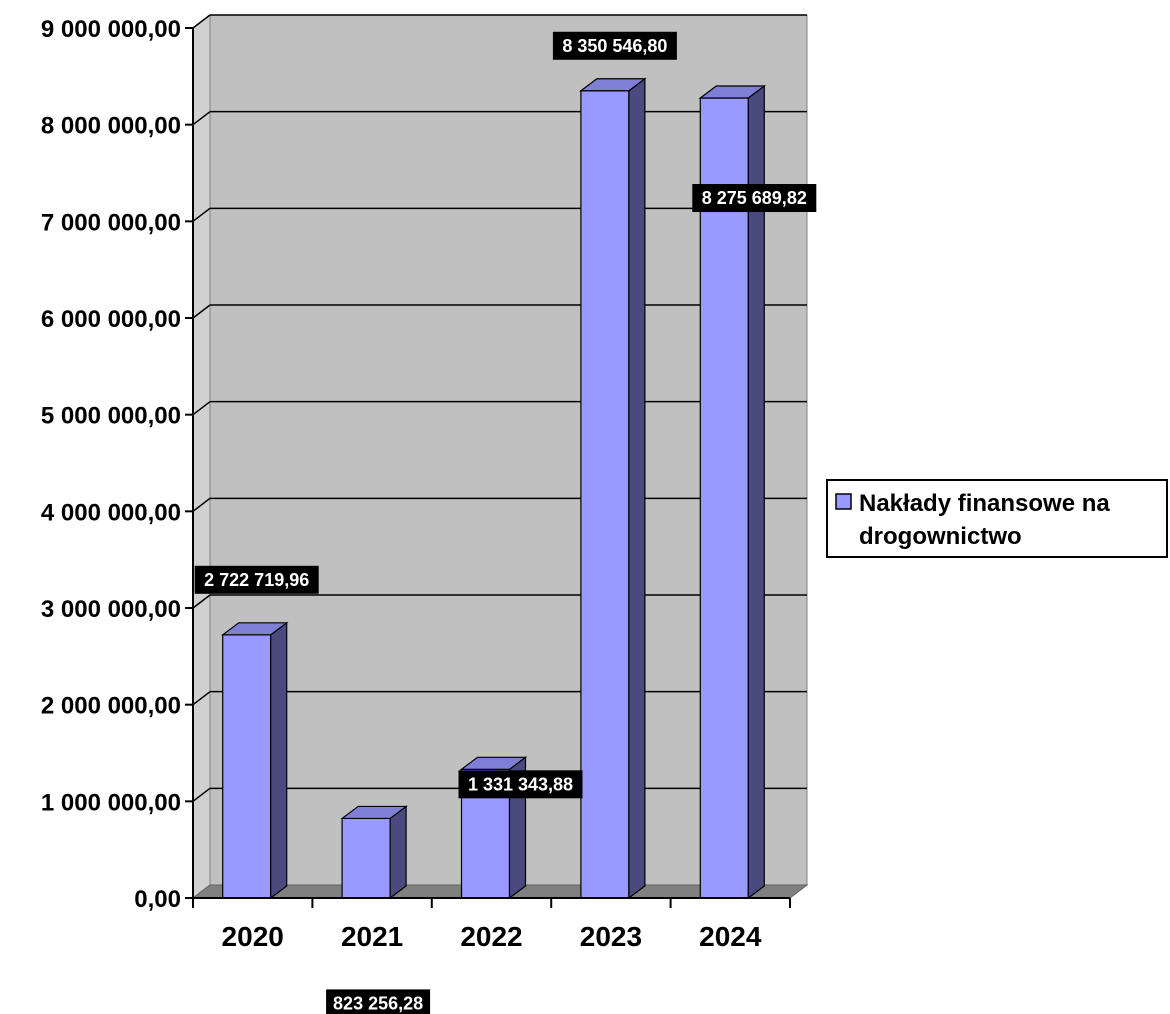 The width and height of the screenshot is (1170, 1014). Describe the element at coordinates (111, 512) in the screenshot. I see `y-tick-label: 4 000 000,00` at that location.